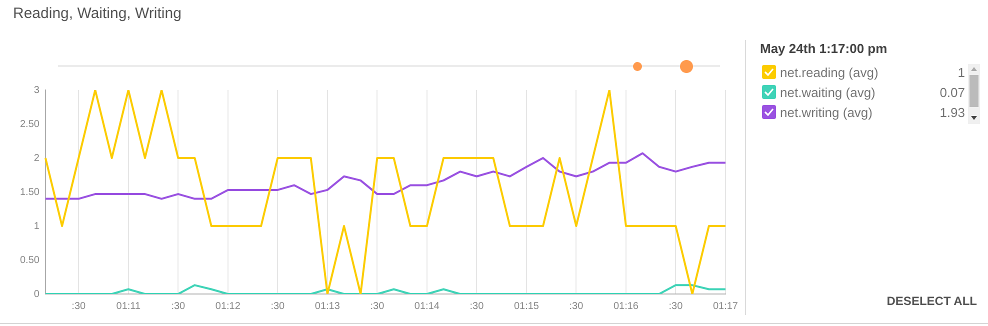 The height and width of the screenshot is (326, 988). Describe the element at coordinates (828, 92) in the screenshot. I see `legend-label: net.waiting (avg)` at that location.